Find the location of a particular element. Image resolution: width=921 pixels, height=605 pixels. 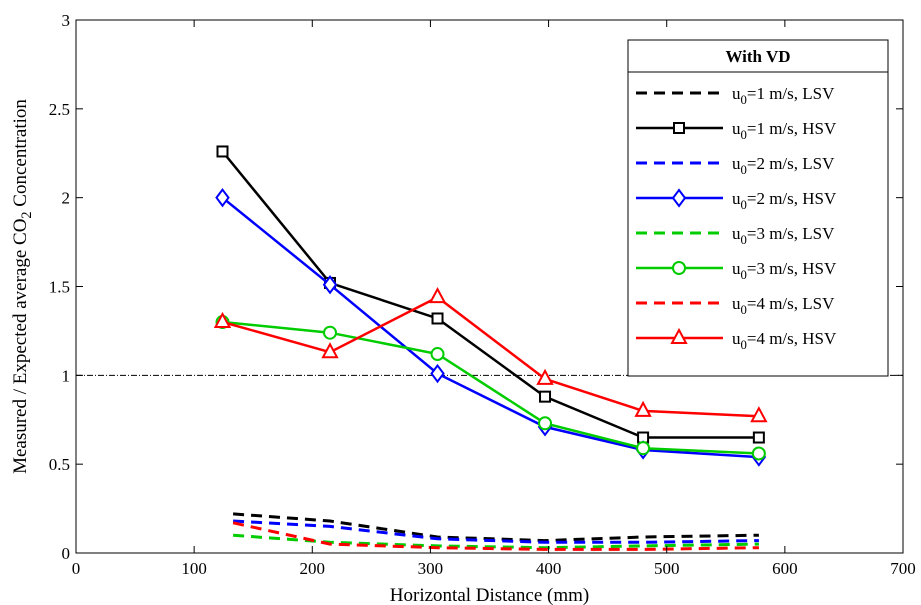

x-tick-label: 400 is located at coordinates (549, 568).